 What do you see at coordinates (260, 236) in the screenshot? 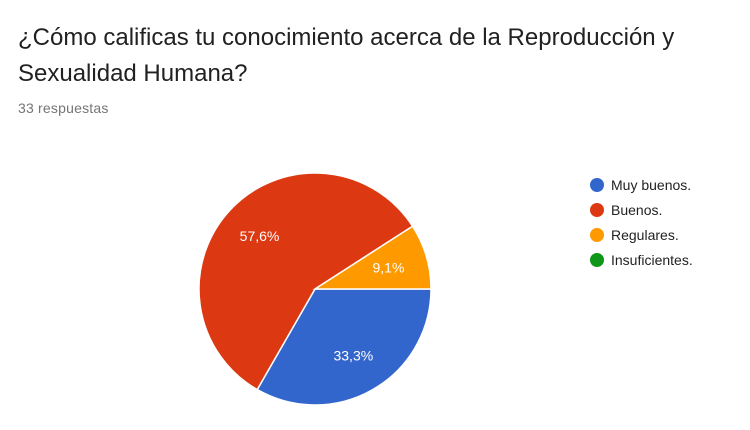
I see `pie-slice-label-1: 57,6%` at bounding box center [260, 236].